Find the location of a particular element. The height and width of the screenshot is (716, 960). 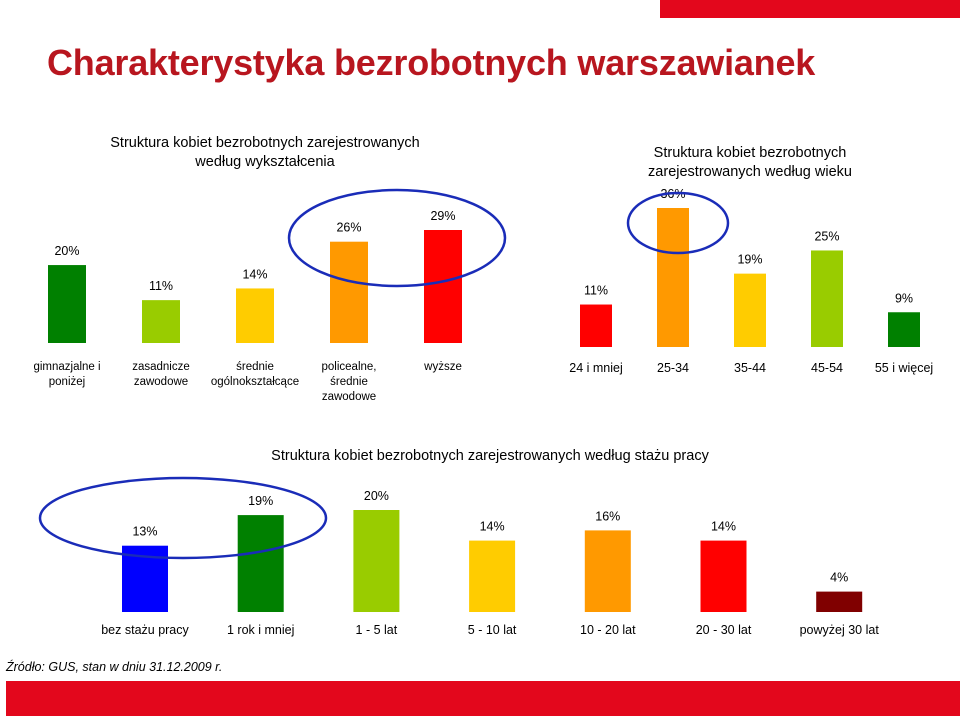

category-label: zasadnicze zawodowe is located at coordinates (161, 375).